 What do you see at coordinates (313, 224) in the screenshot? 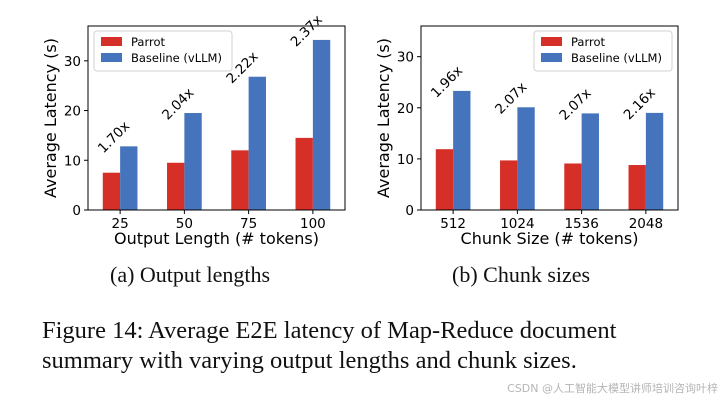
I see `chart-a-xtick-label: 100` at bounding box center [313, 224].